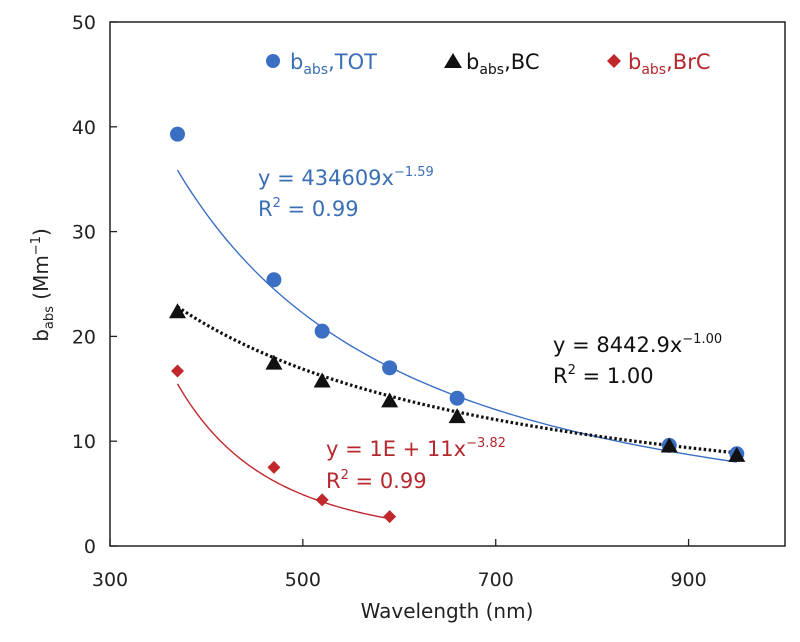 Image resolution: width=800 pixels, height=642 pixels. Describe the element at coordinates (345, 475) in the screenshot. I see `equation-brc-r-sup: 2` at that location.